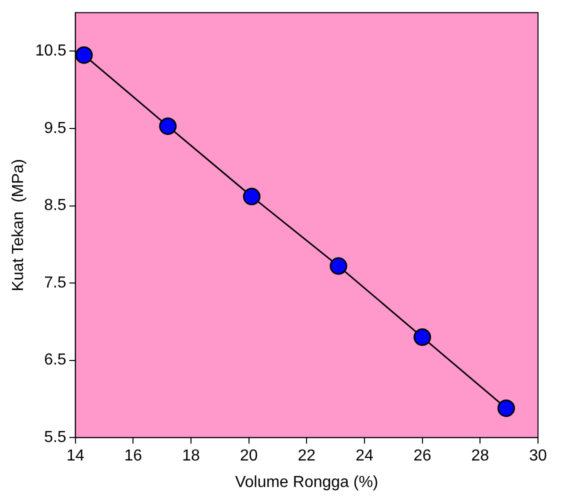 The image size is (568, 501). What do you see at coordinates (307, 456) in the screenshot?
I see `x-tick-label: 22` at bounding box center [307, 456].